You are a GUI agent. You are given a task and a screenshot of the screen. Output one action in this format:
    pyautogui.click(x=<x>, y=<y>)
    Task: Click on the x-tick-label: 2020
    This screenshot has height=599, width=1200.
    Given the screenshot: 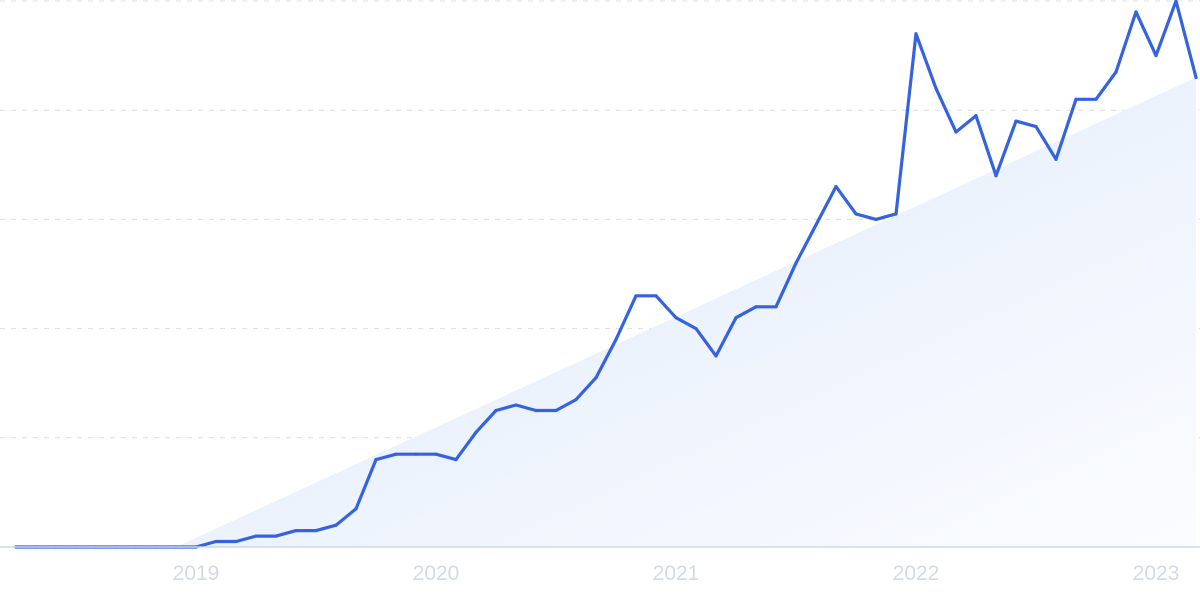 What is the action you would take?
    pyautogui.click(x=436, y=573)
    